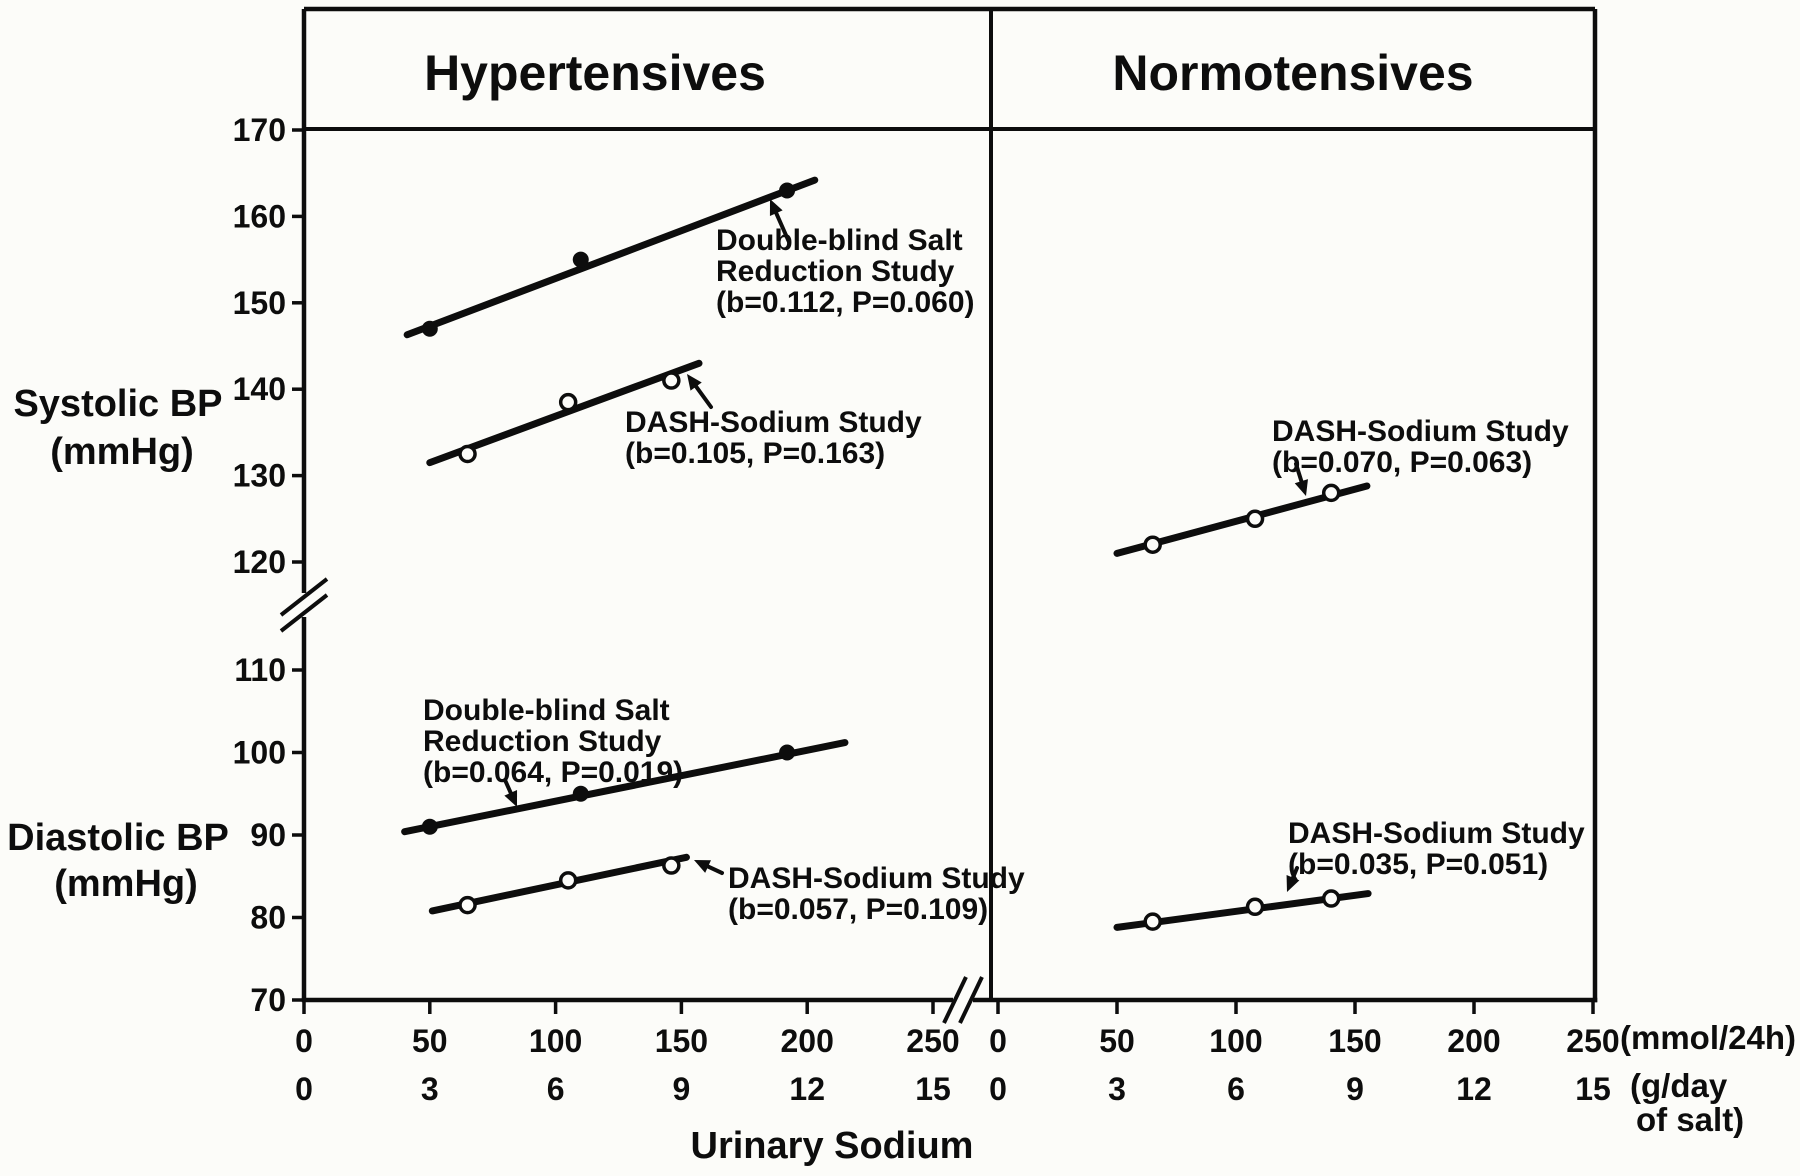  I want to click on x-unit-gday-label-line2: of salt), so click(1690, 1119).